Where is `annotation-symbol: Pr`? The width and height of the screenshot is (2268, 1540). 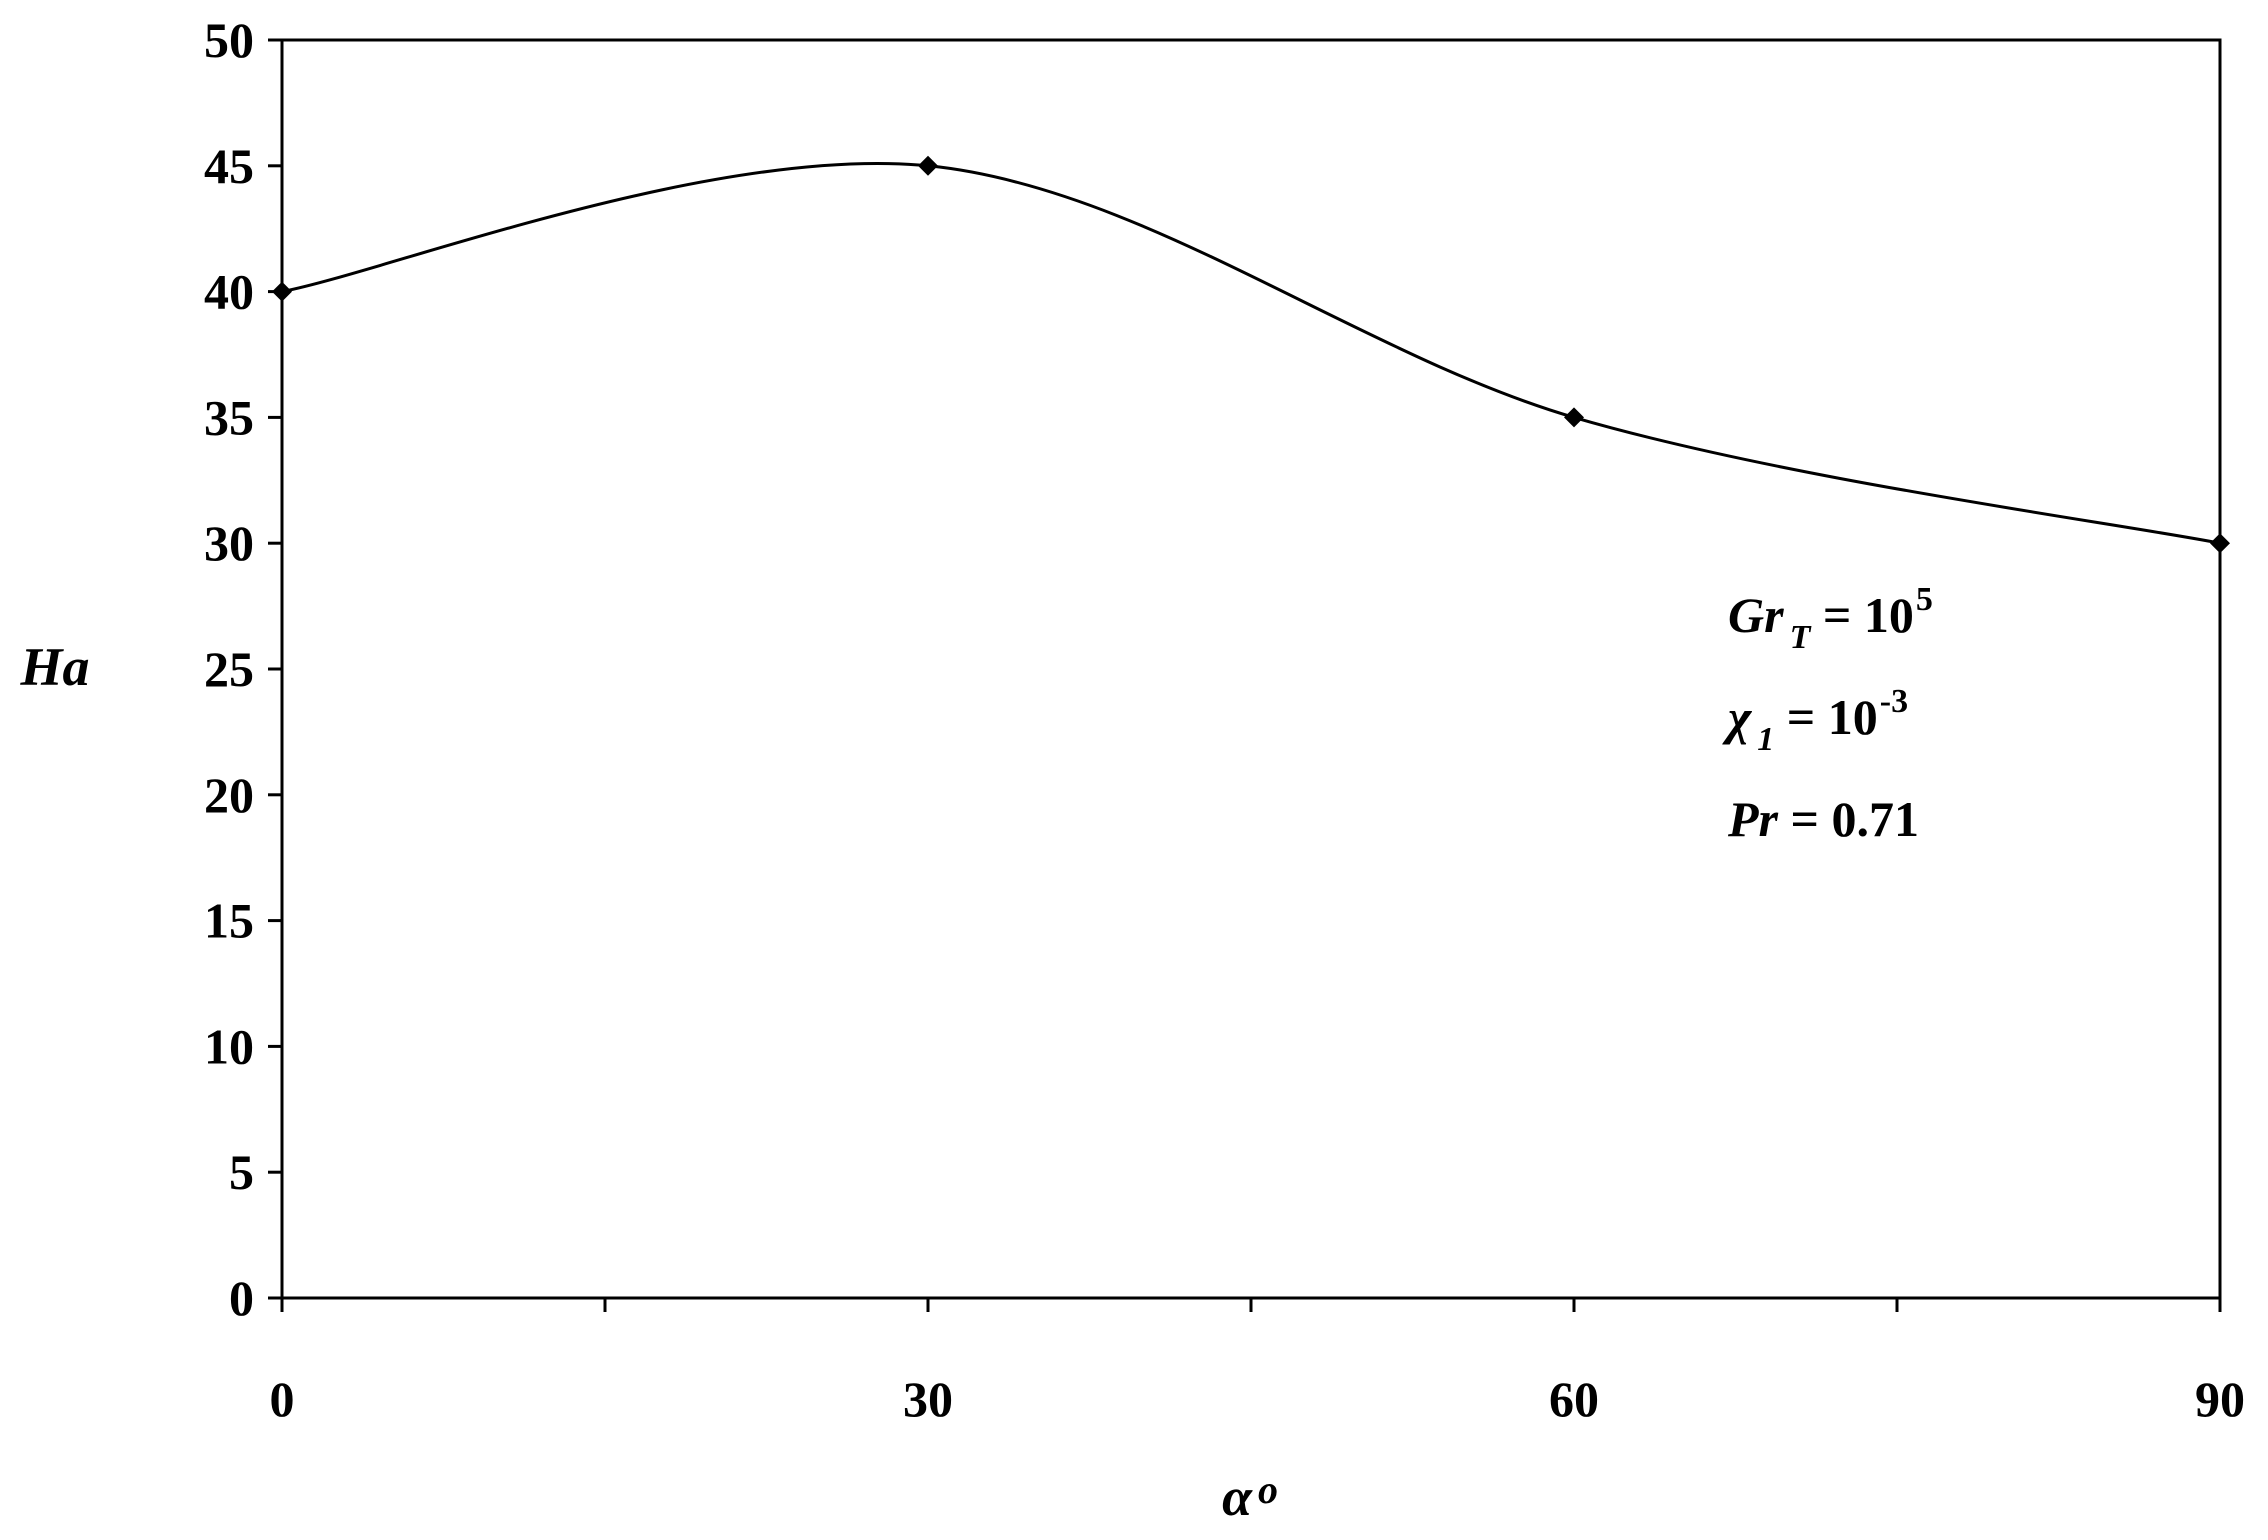 annotation-symbol: Pr is located at coordinates (1753, 819).